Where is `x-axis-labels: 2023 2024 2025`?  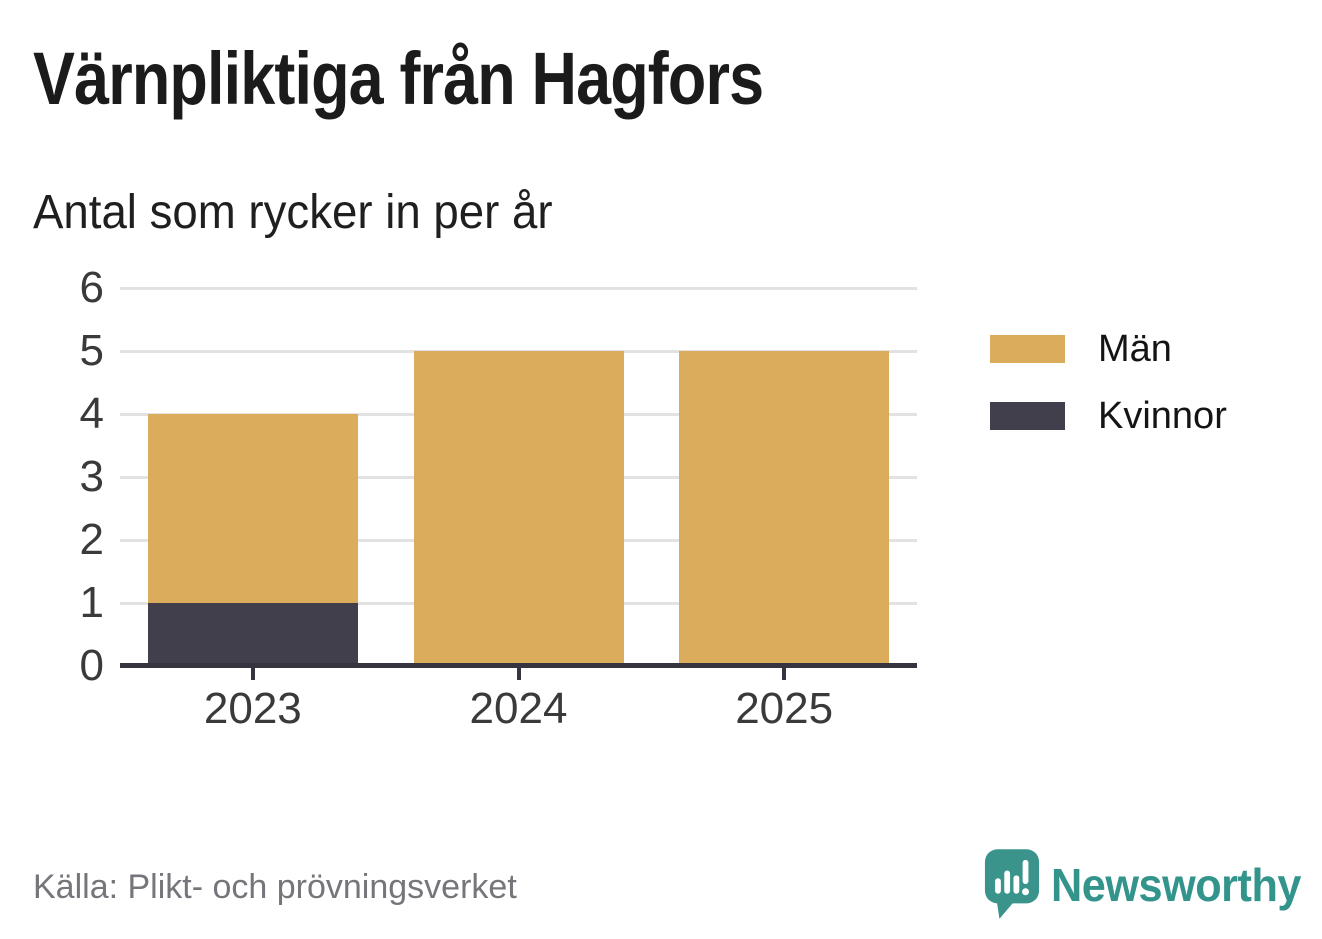 x-axis-labels: 2023 2024 2025 is located at coordinates (518, 710).